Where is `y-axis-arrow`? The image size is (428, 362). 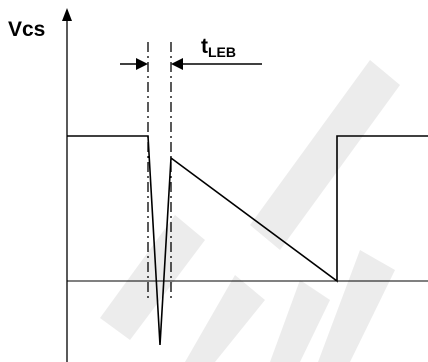 y-axis-arrow is located at coordinates (67, 14).